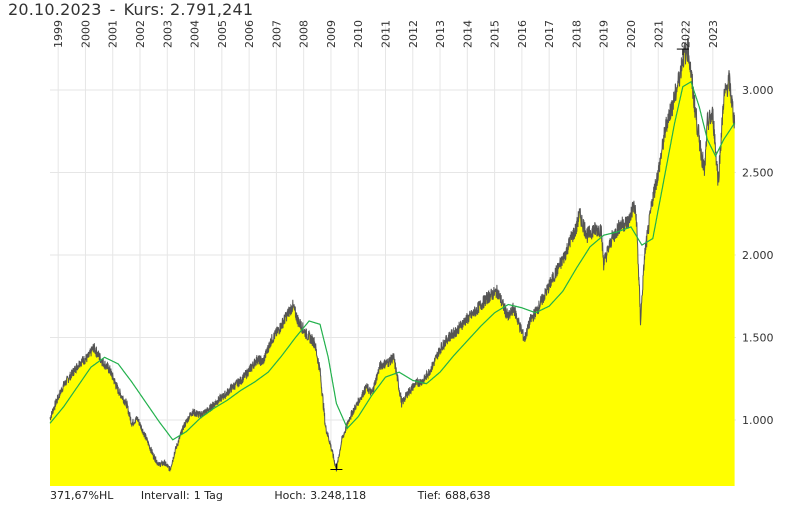 This screenshot has width=792, height=518. I want to click on x-tick-label-2002: 2002, so click(140, 34).